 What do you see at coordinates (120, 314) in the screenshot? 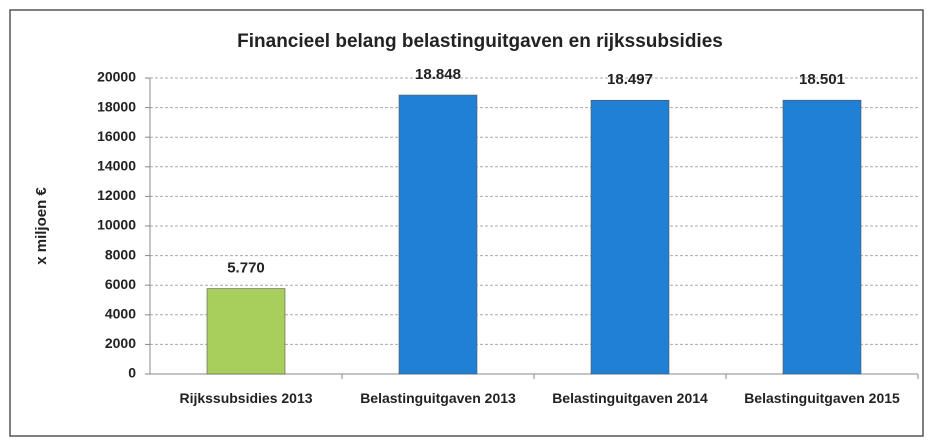
I see `y-tick-label: 4000` at bounding box center [120, 314].